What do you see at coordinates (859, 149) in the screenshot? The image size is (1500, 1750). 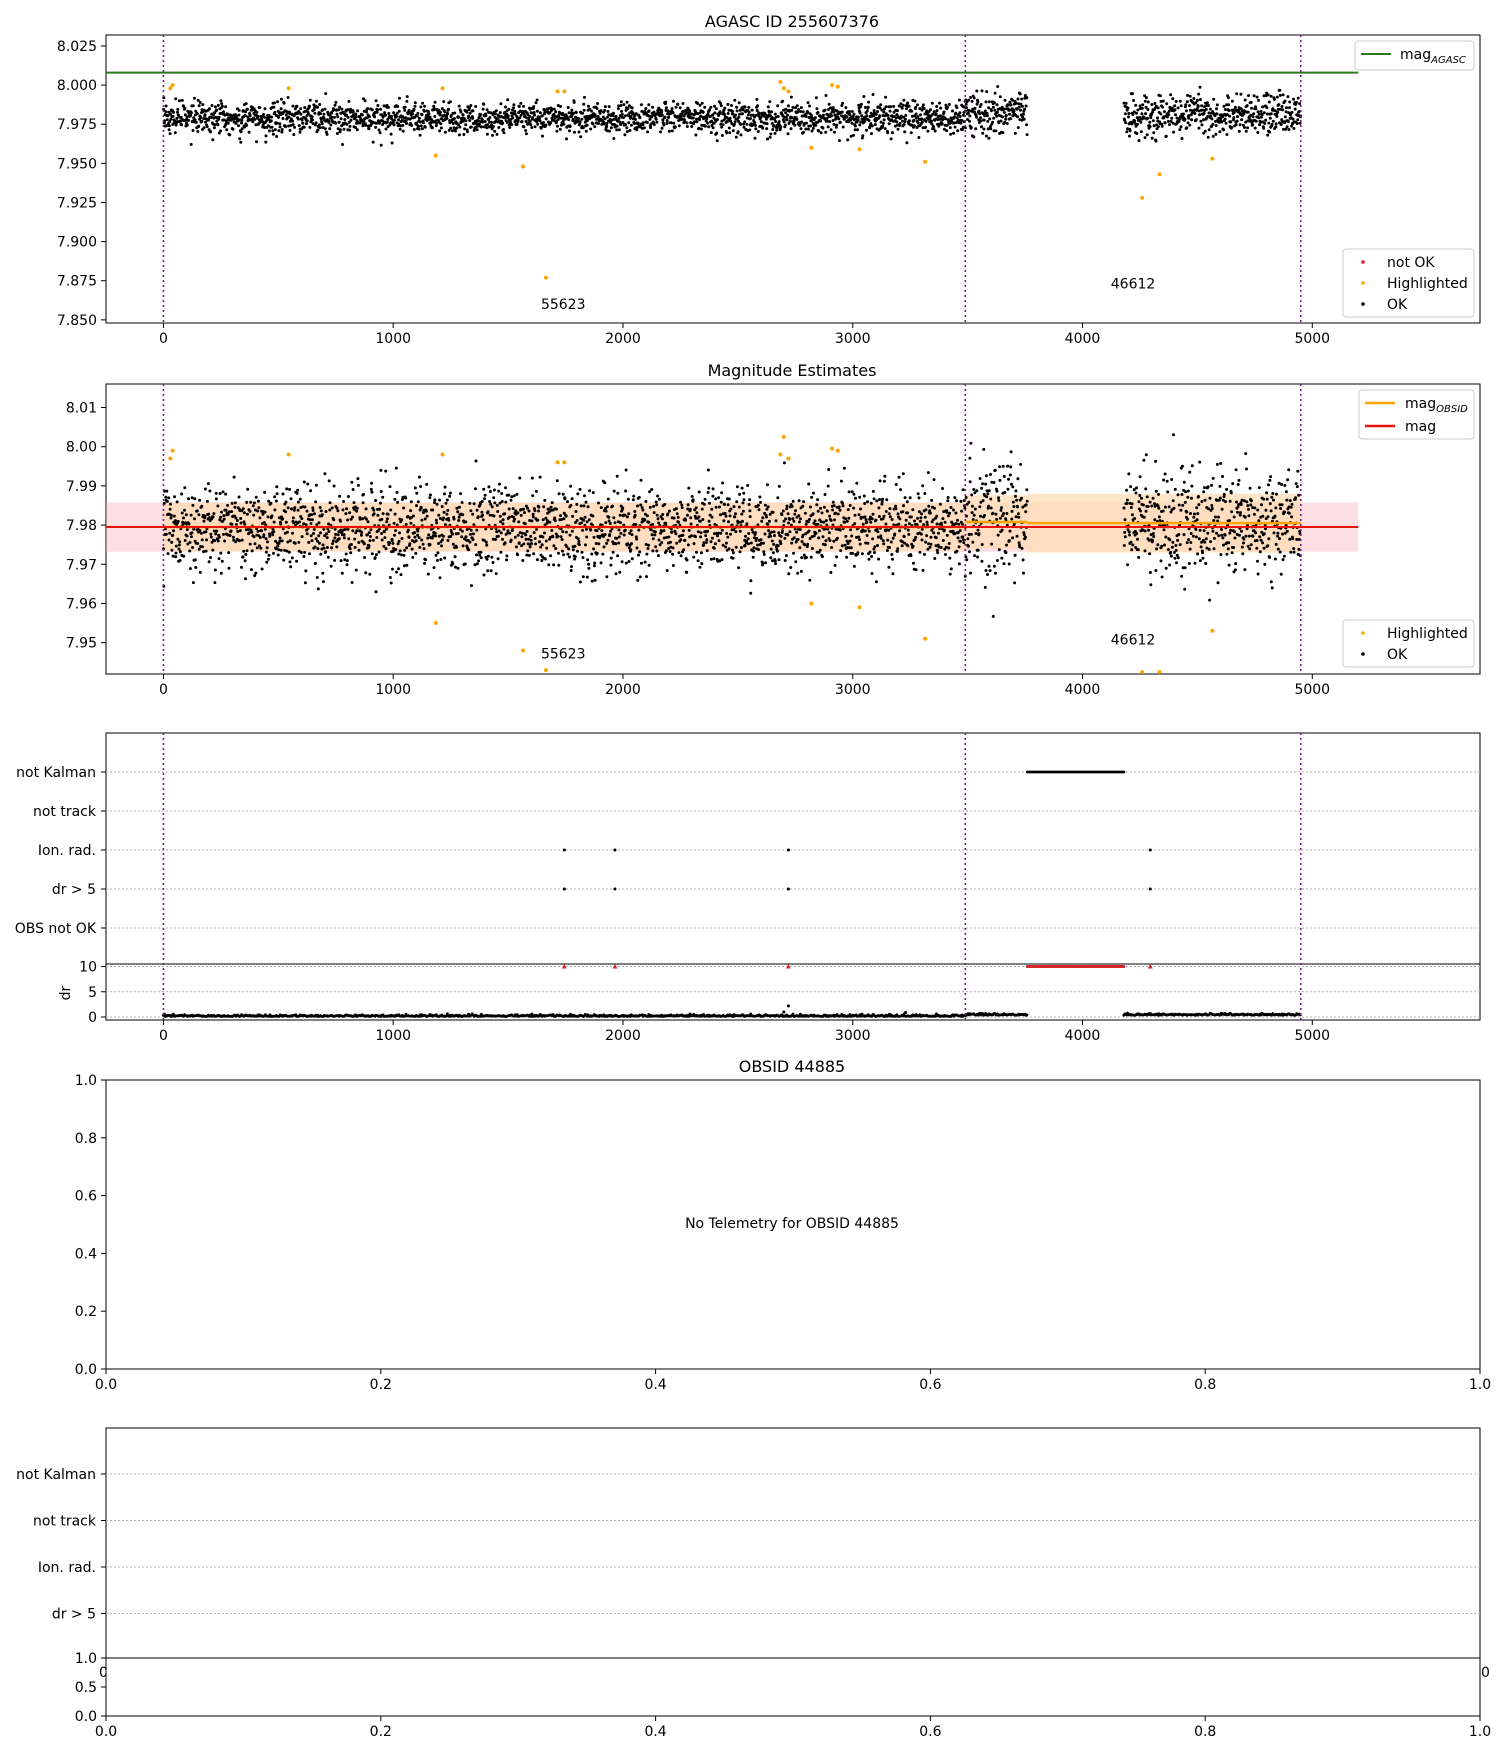 I see `highlighted-point` at bounding box center [859, 149].